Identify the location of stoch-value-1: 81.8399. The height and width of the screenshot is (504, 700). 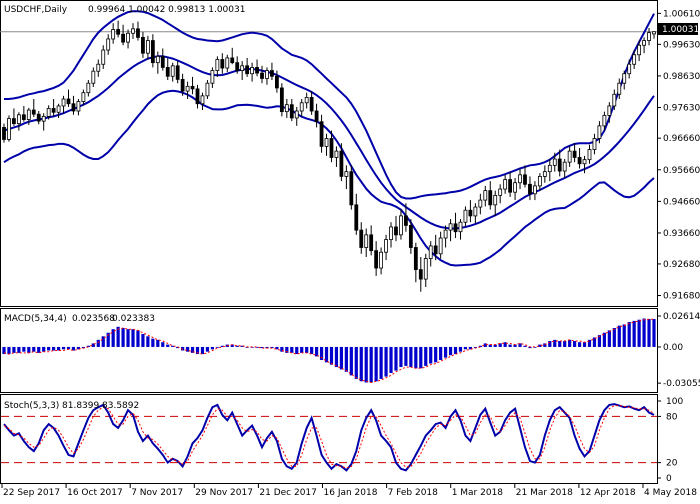
(80, 406).